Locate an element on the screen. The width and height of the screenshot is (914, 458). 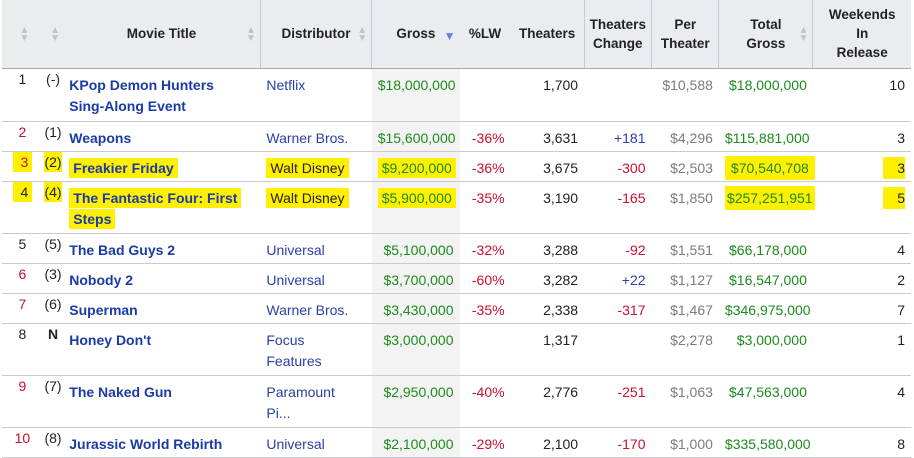
weekends-cell: 2 is located at coordinates (901, 279).